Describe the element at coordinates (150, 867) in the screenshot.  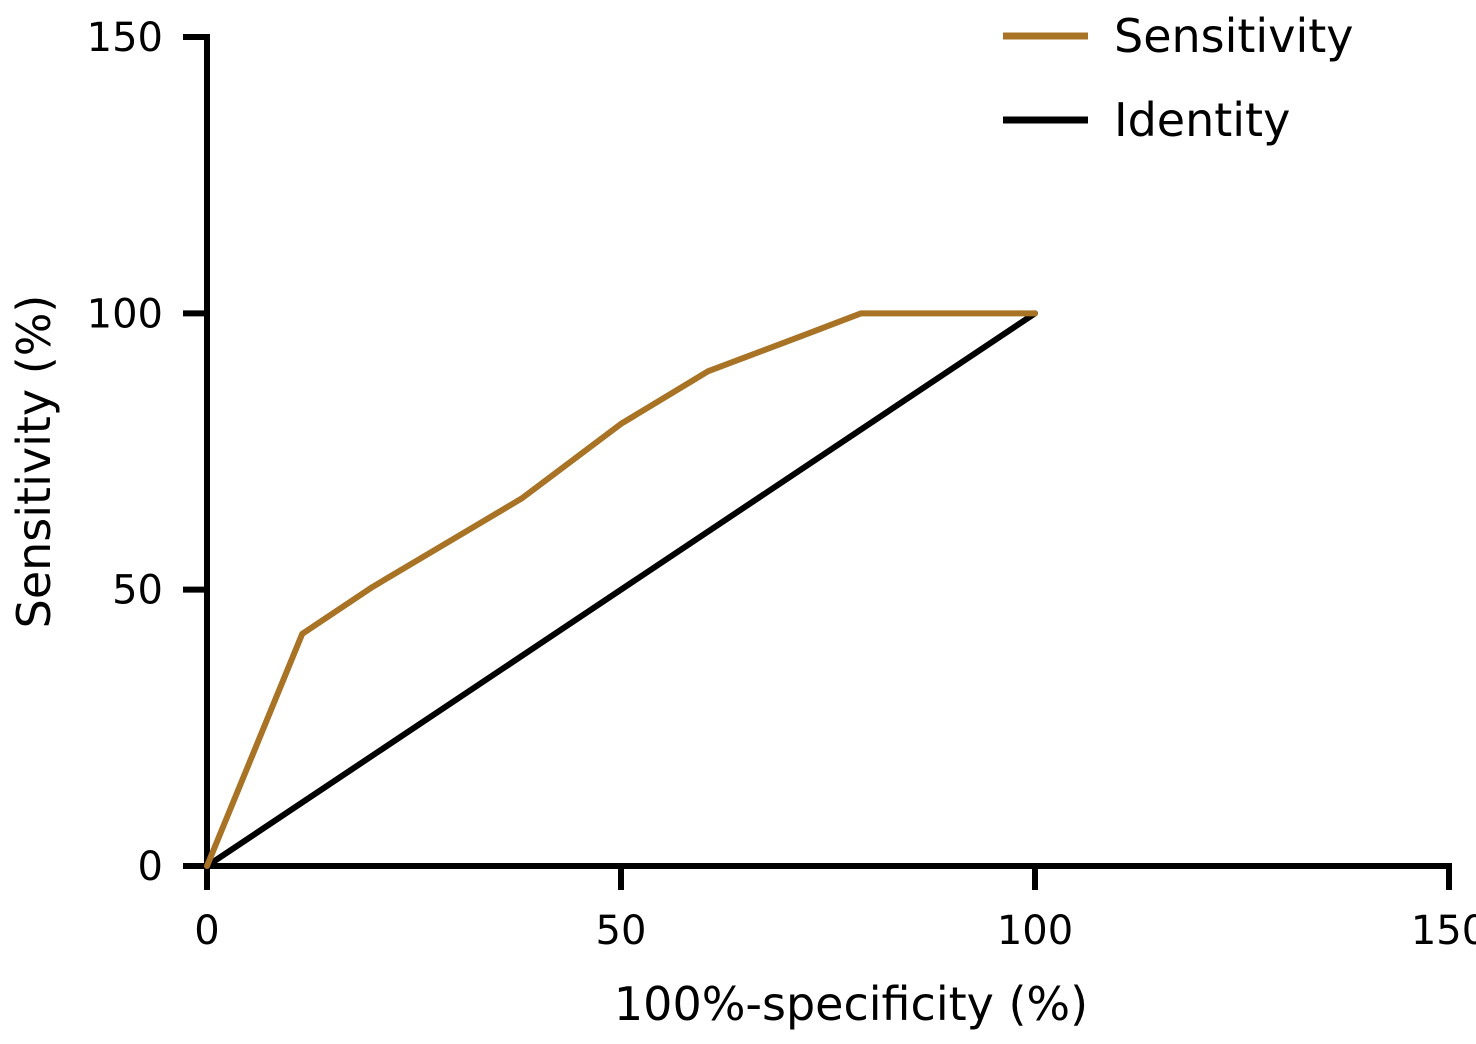
I see `y-tick-label: 0` at that location.